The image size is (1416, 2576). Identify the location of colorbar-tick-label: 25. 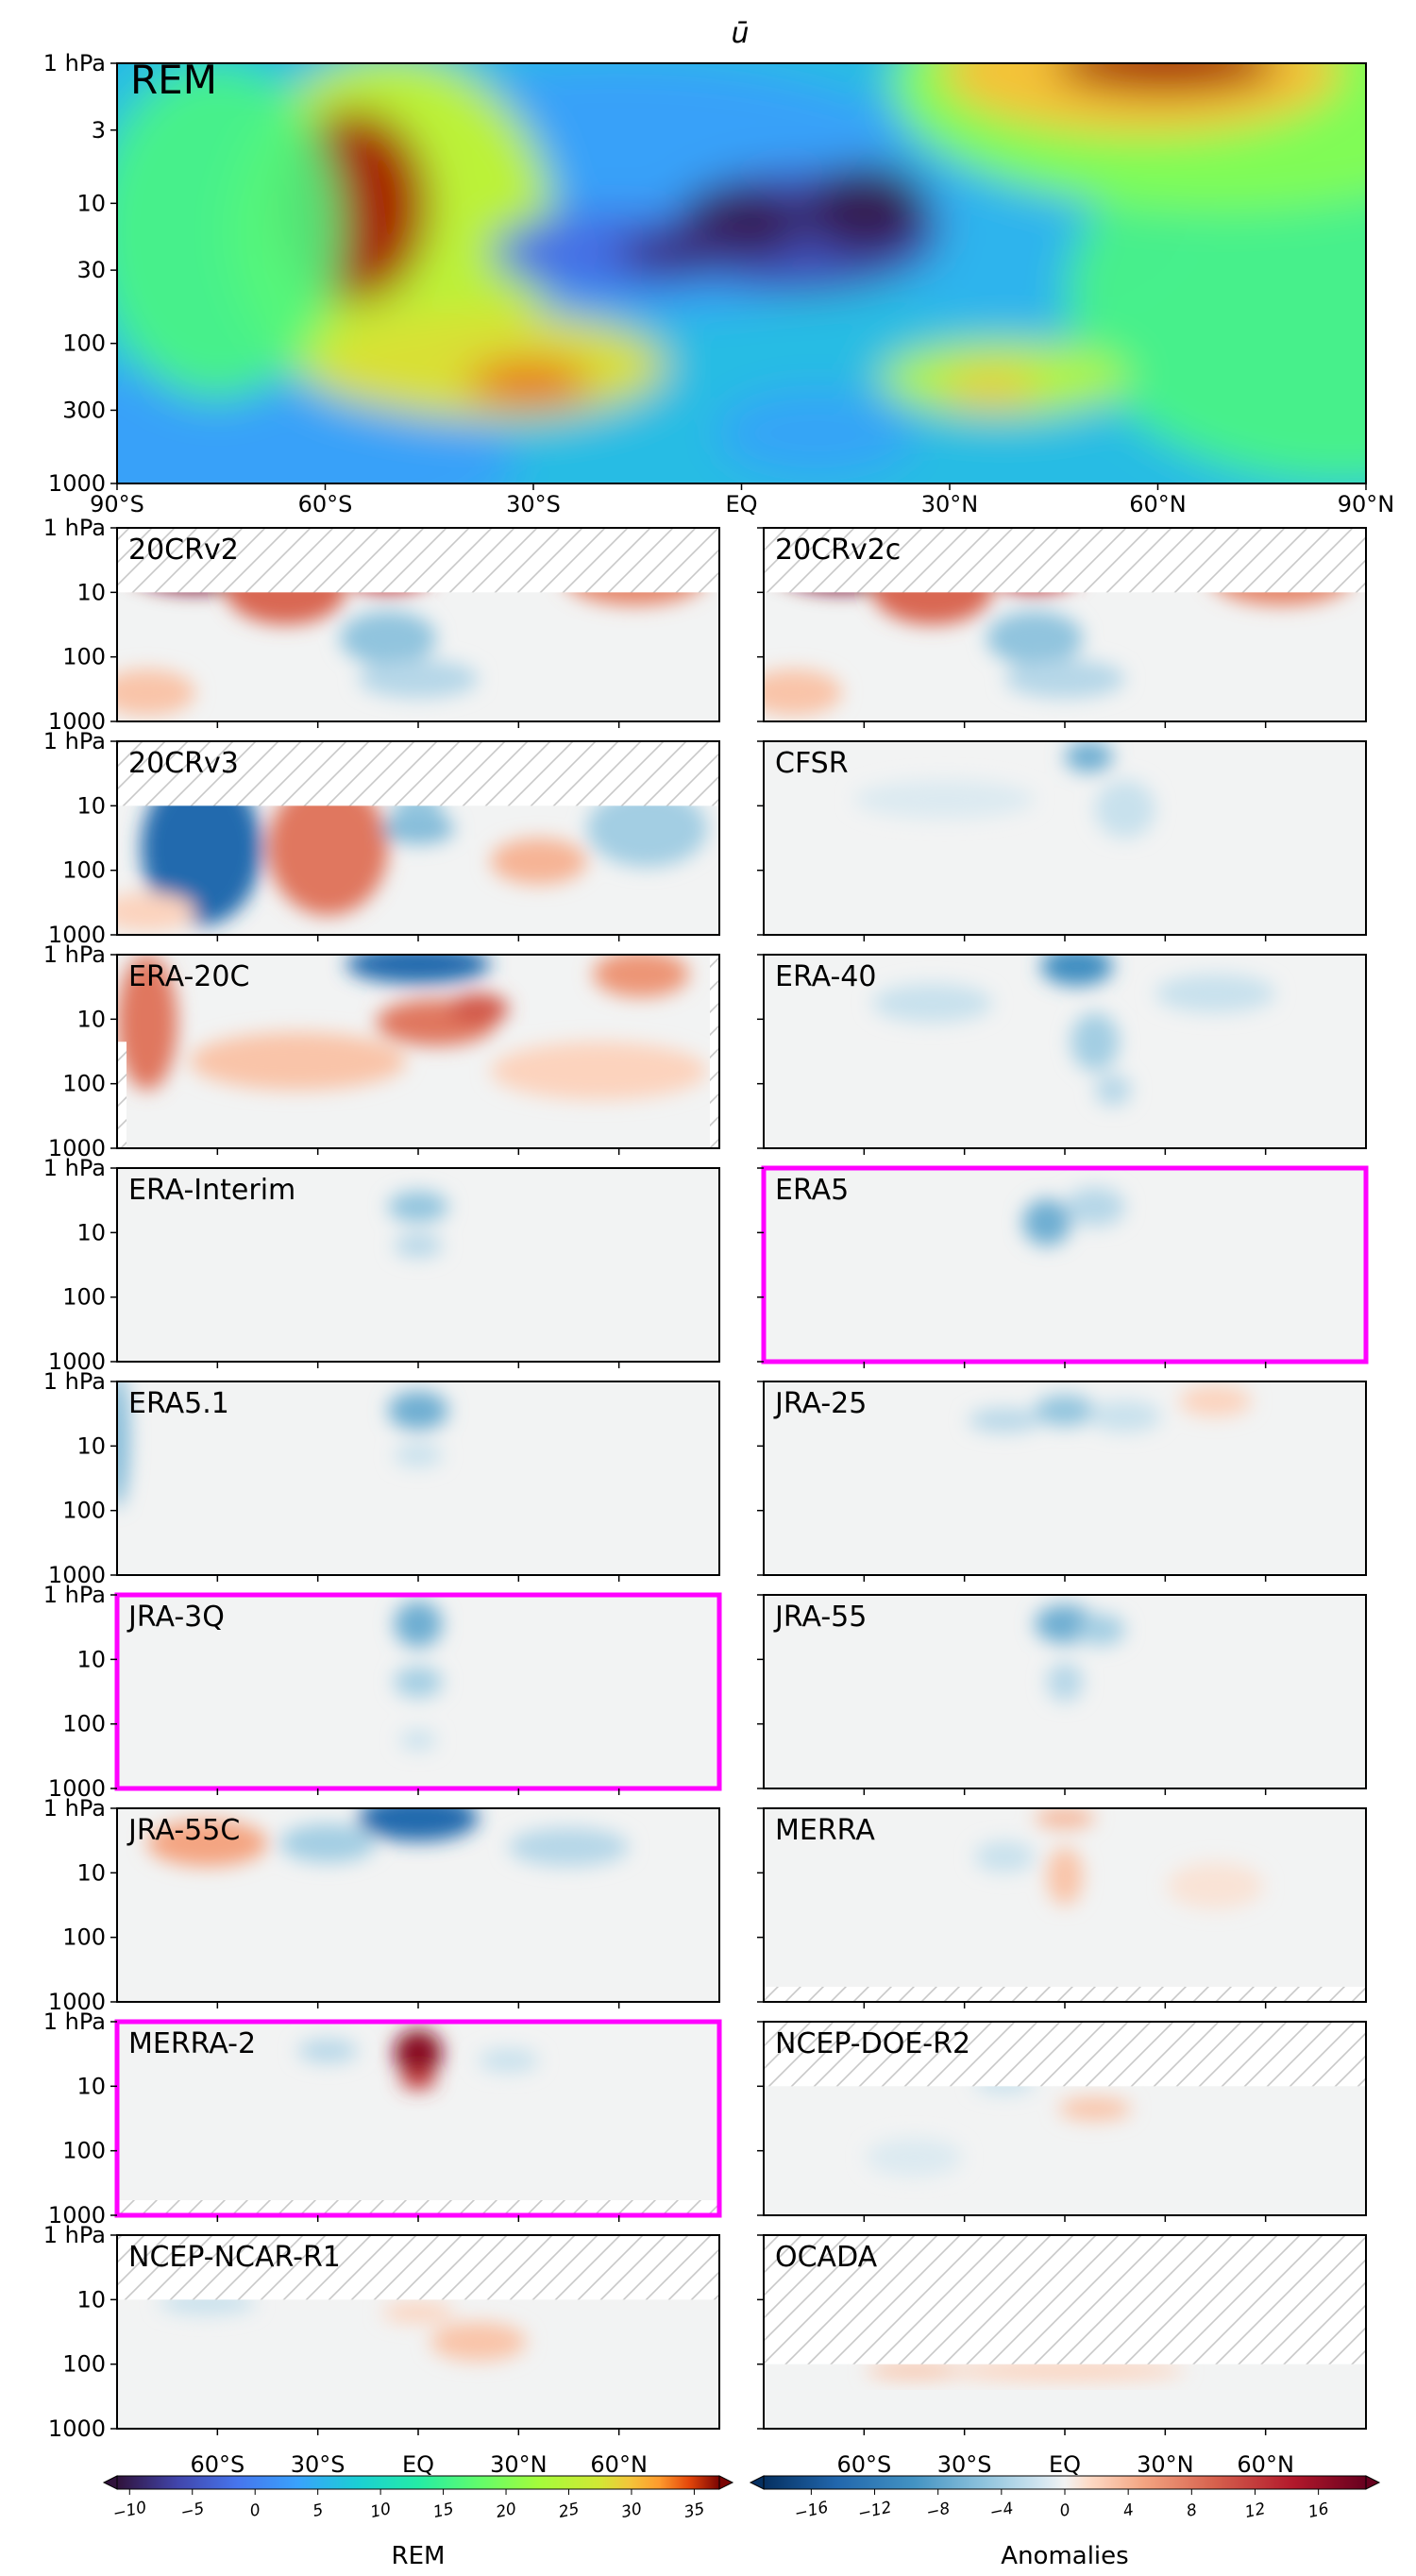
(569, 2511).